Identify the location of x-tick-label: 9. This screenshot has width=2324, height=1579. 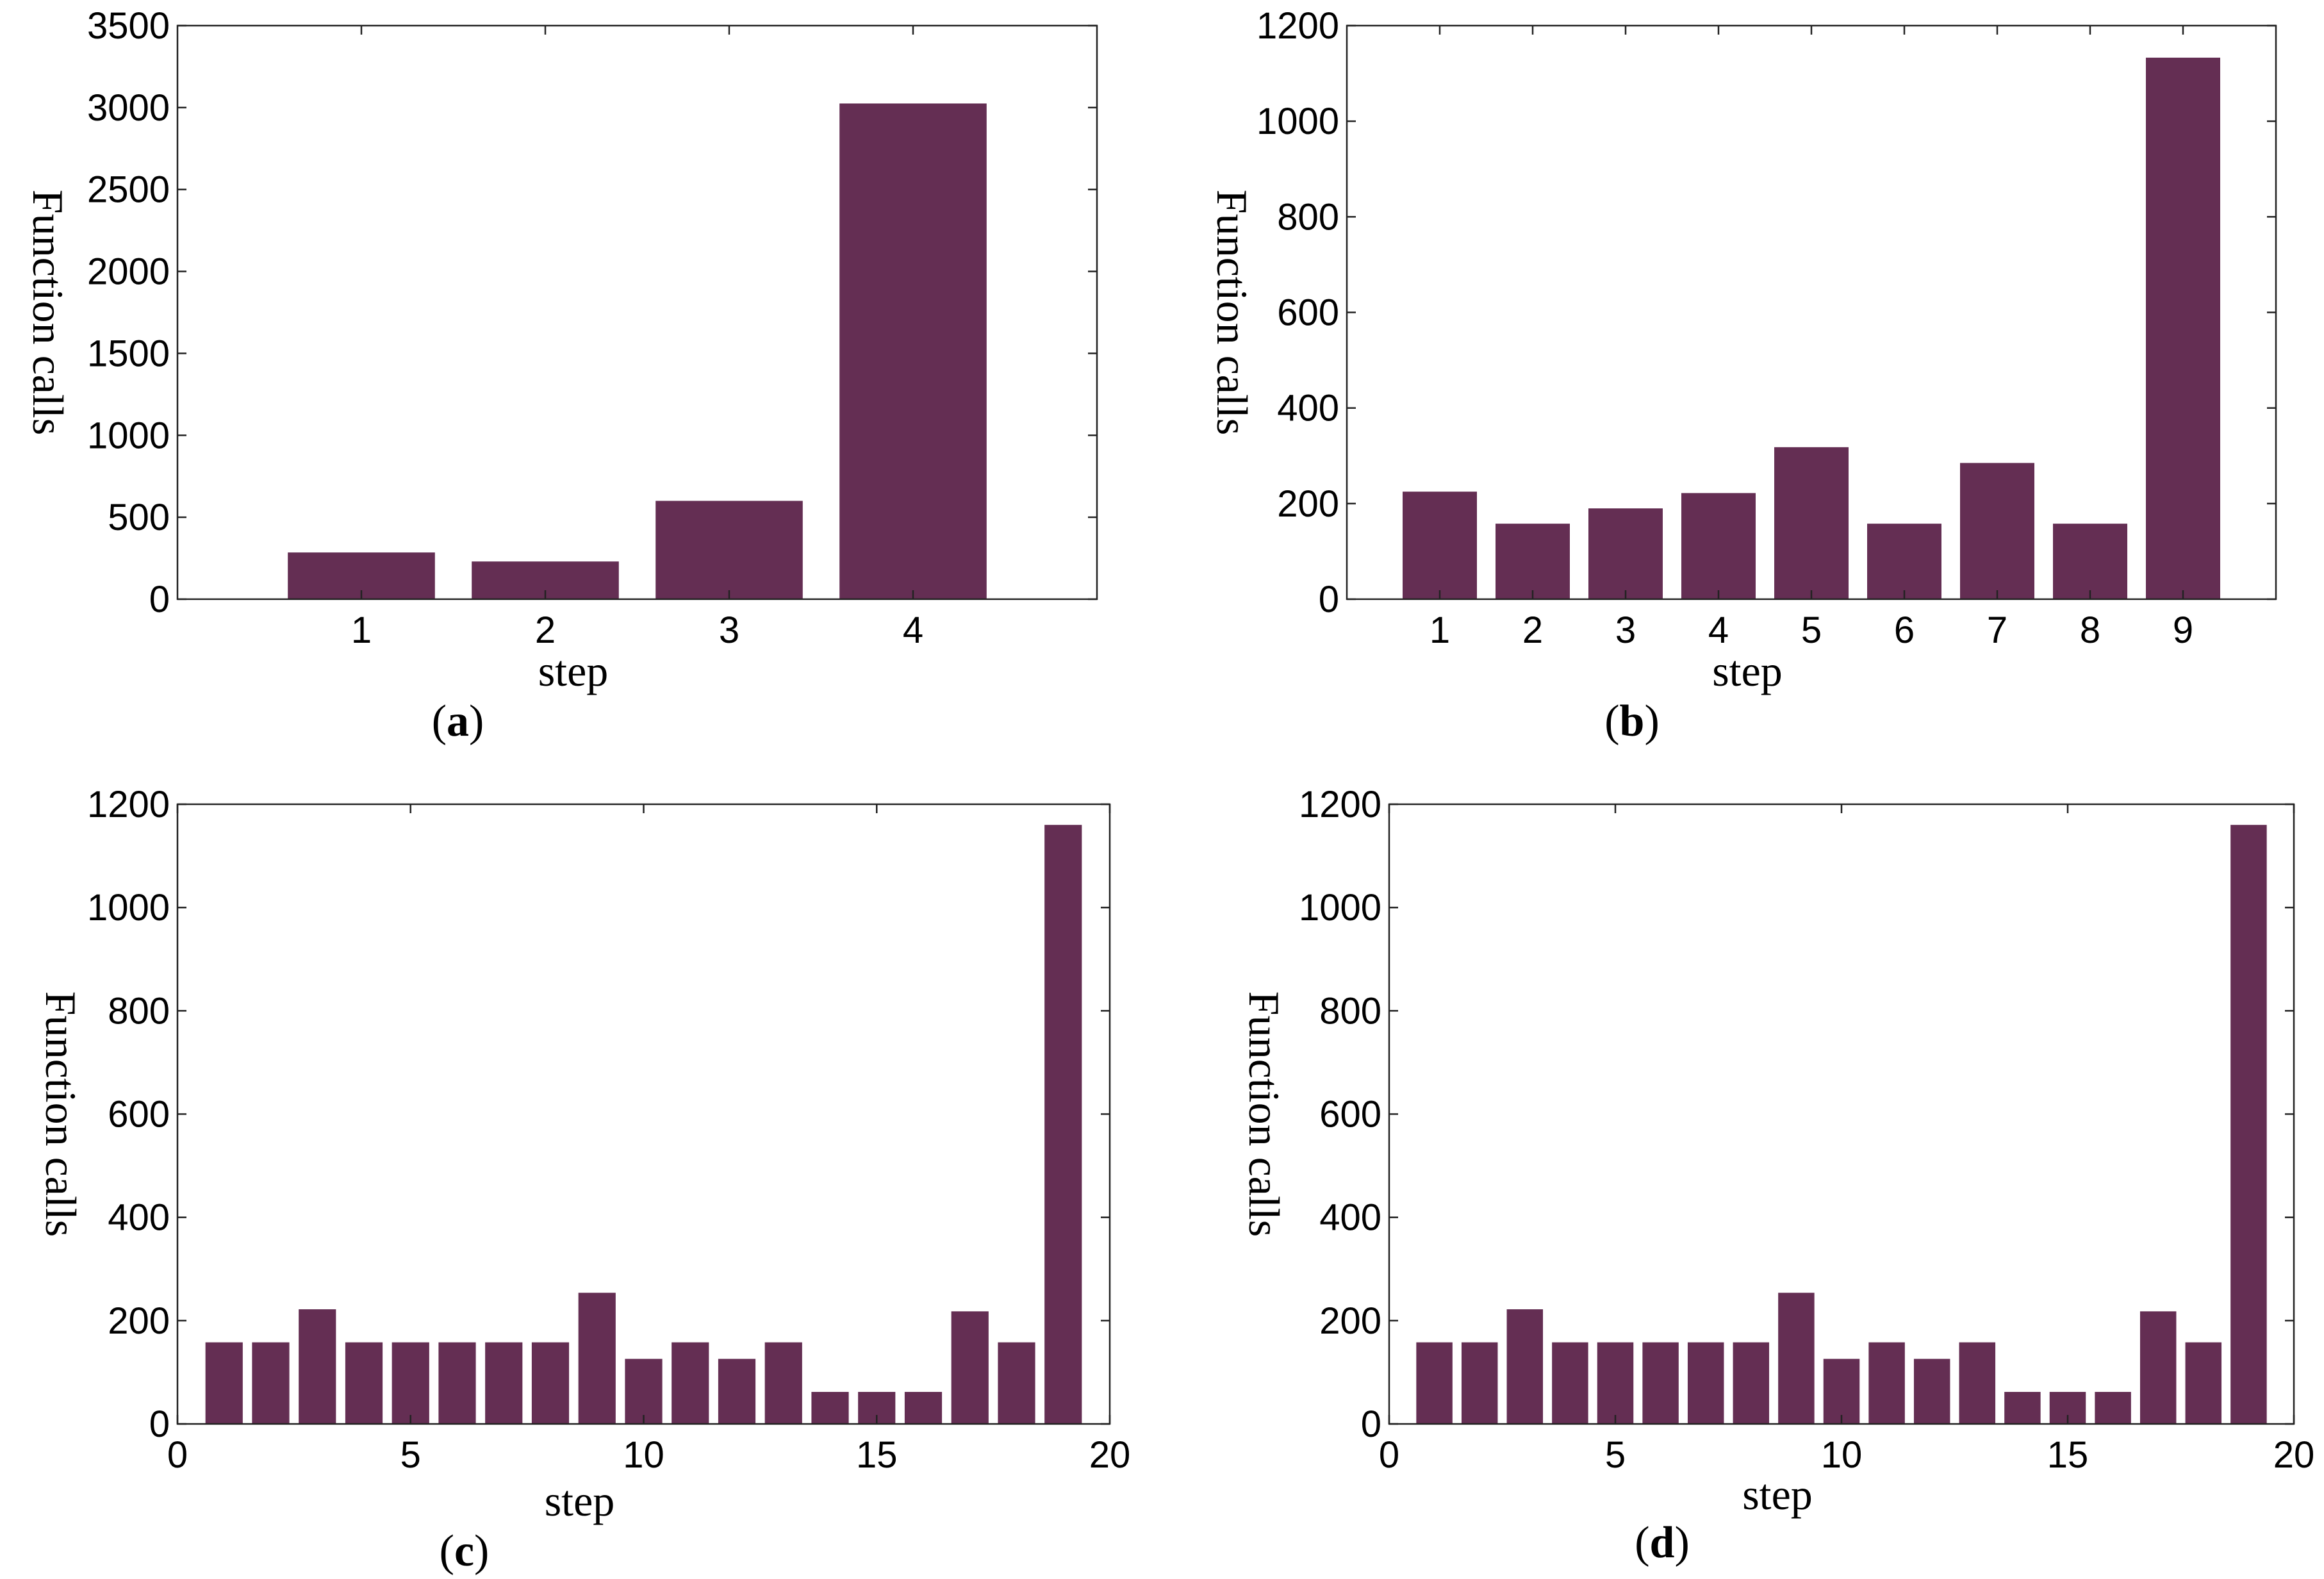
(2183, 630).